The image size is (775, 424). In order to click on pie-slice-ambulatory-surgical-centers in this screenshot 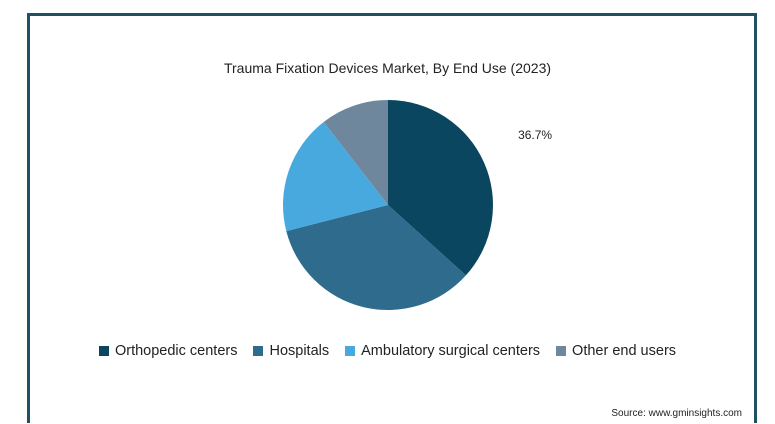, I will do `click(335, 177)`.